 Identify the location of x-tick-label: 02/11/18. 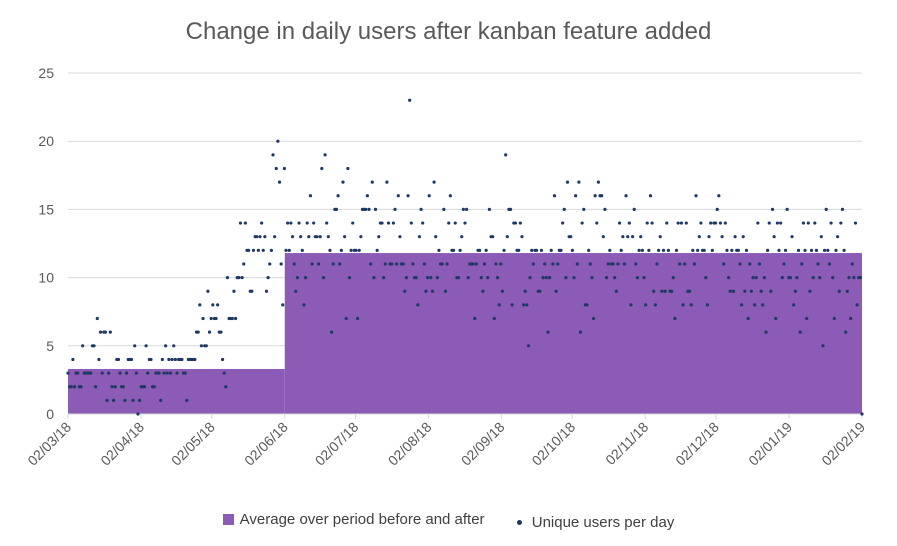
(626, 443).